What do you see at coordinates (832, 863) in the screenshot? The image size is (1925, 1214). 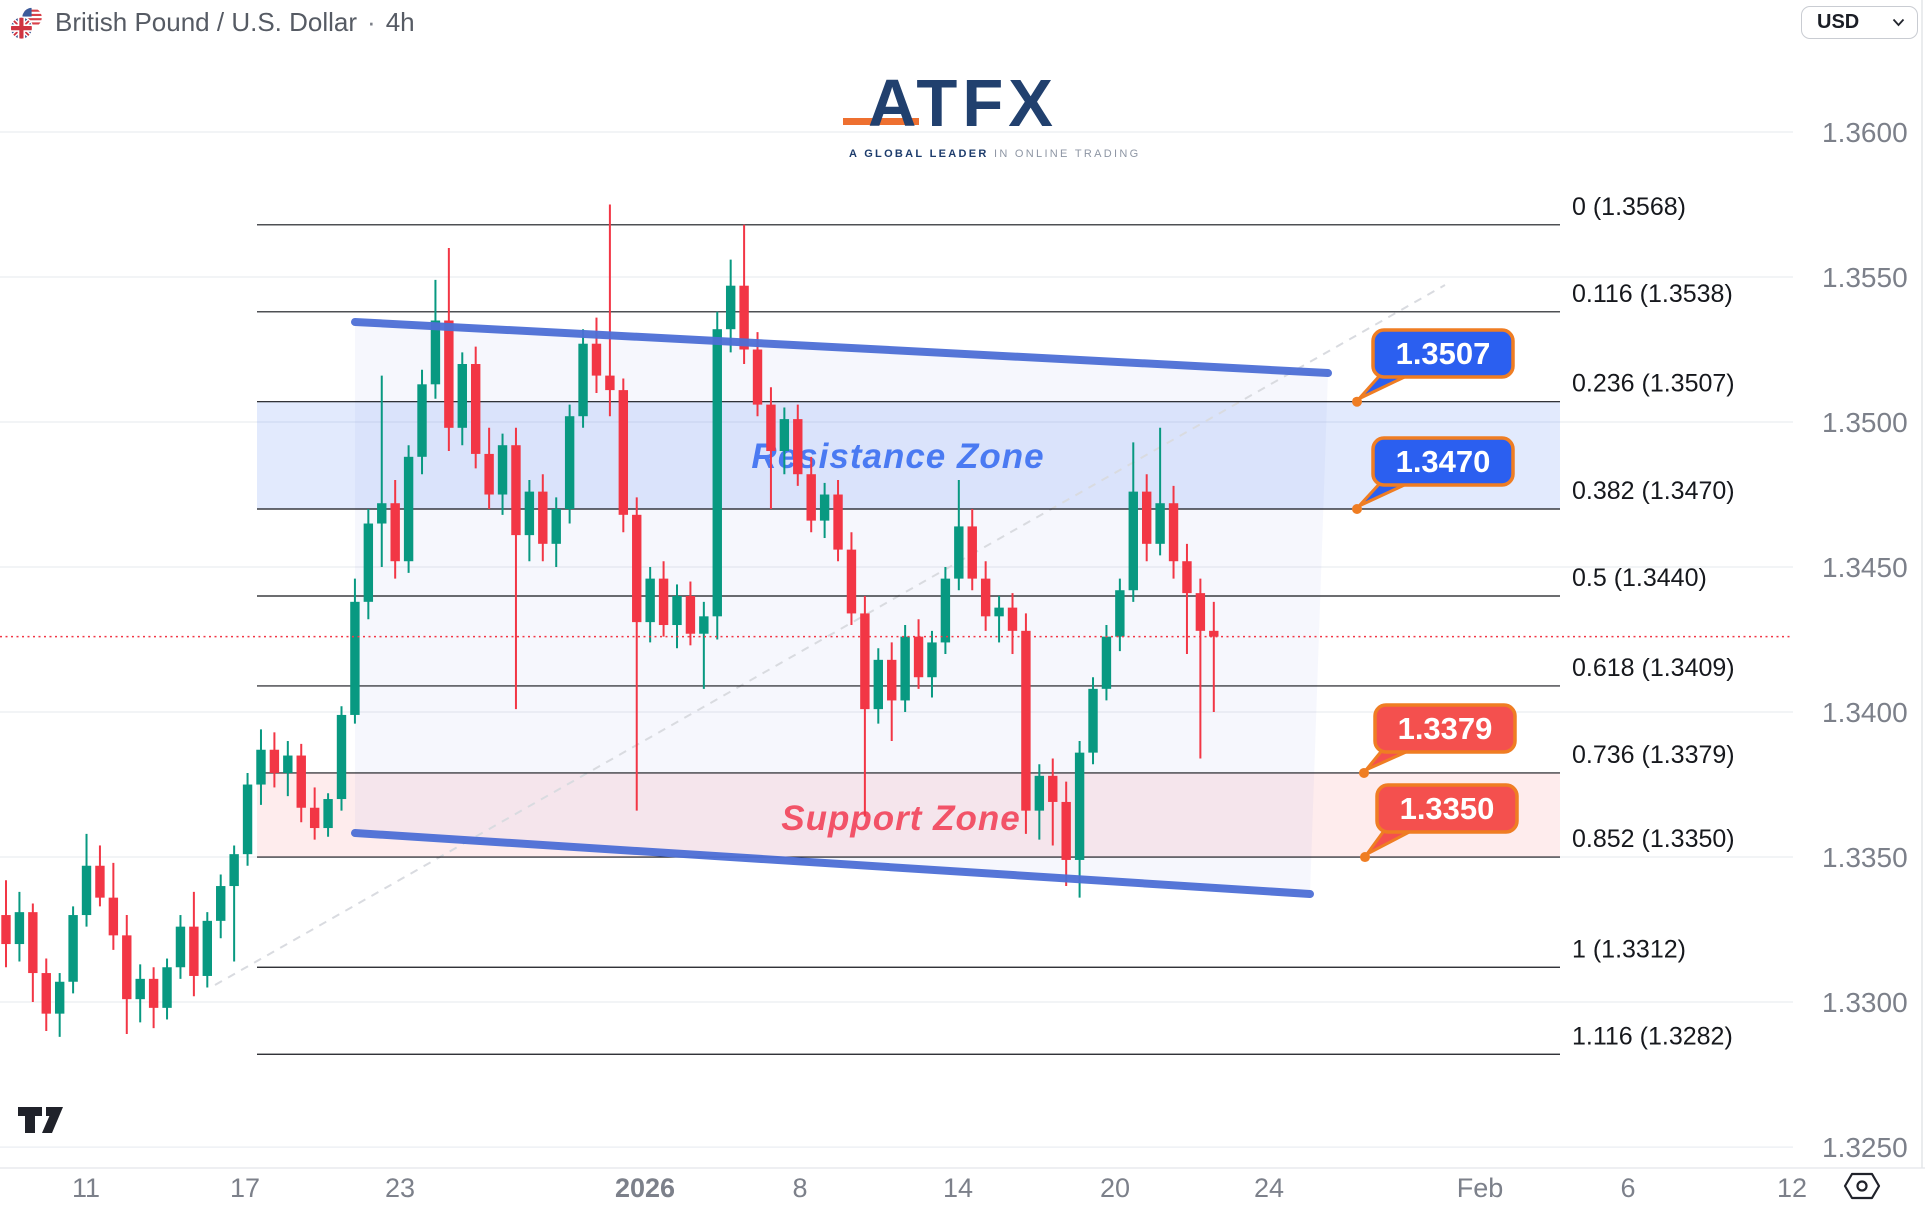 I see `lower-trendline` at bounding box center [832, 863].